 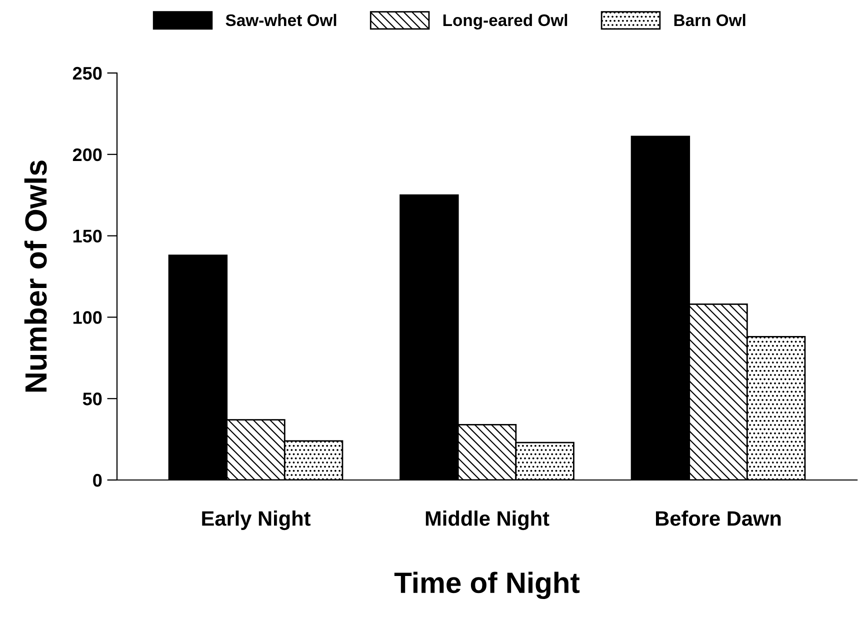 What do you see at coordinates (710, 20) in the screenshot?
I see `legend-label: Barn Owl` at bounding box center [710, 20].